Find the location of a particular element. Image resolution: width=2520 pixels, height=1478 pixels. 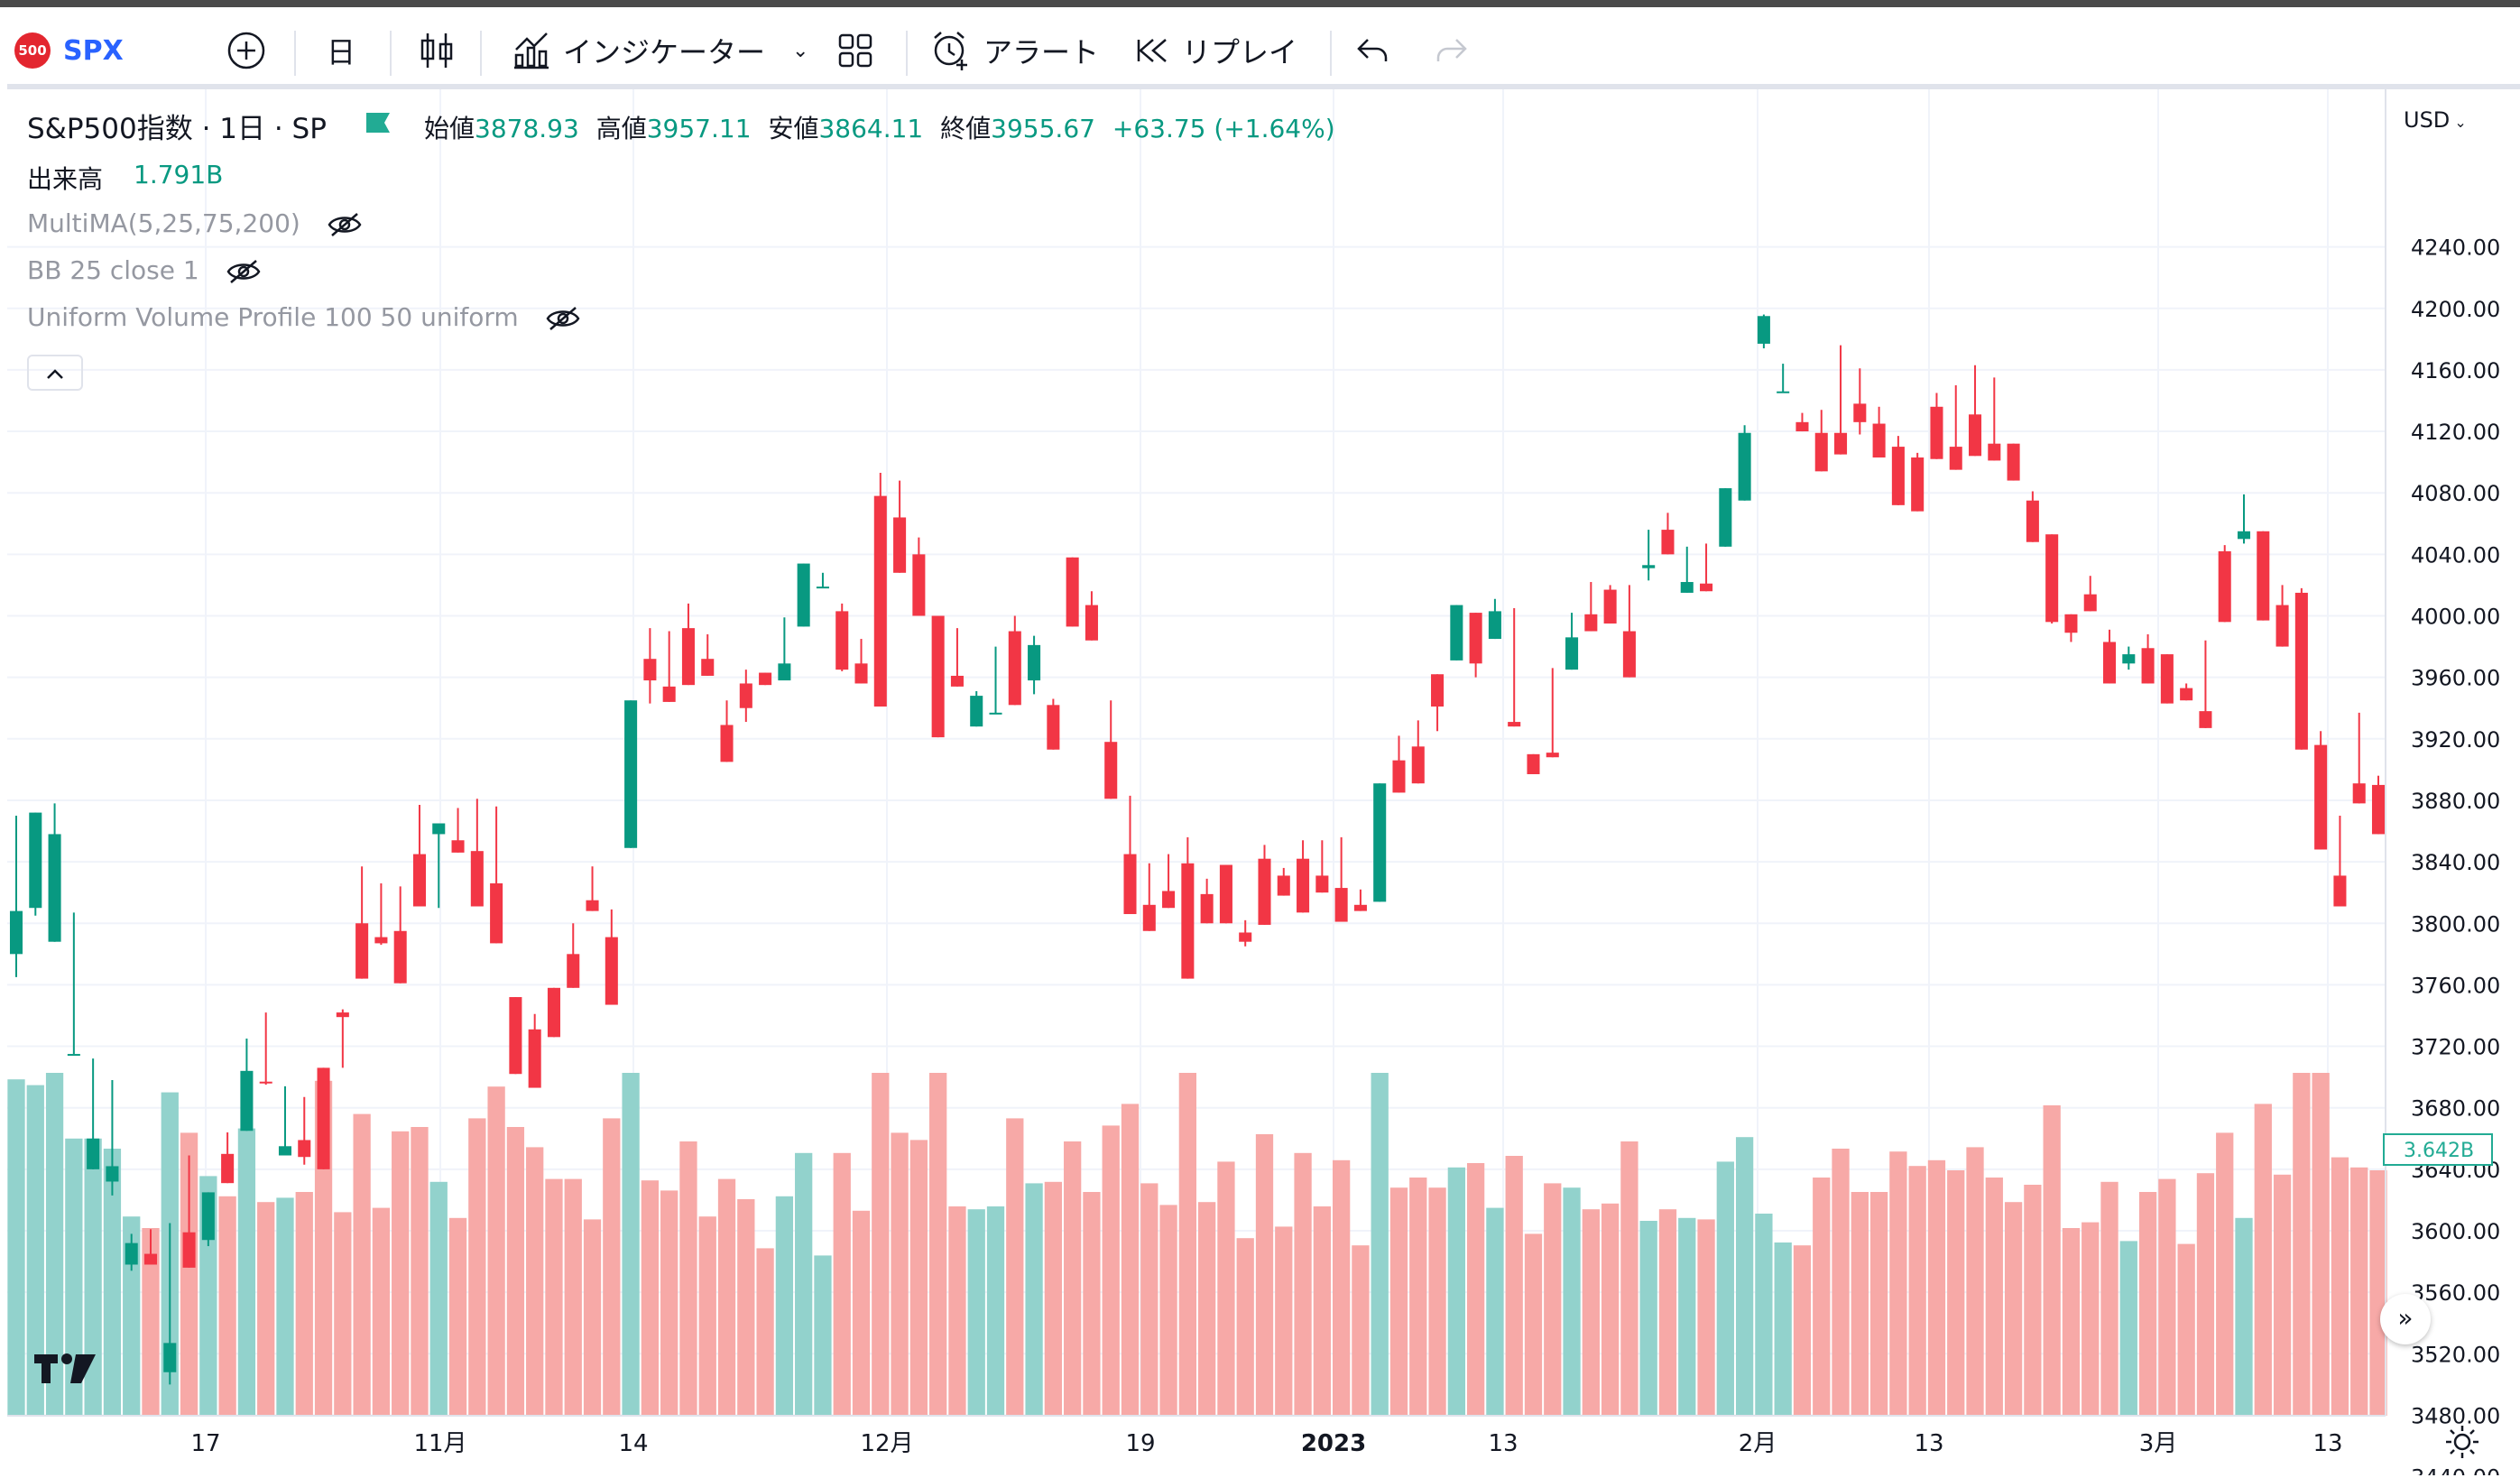

tradingview-logo-icon is located at coordinates (65, 1368).